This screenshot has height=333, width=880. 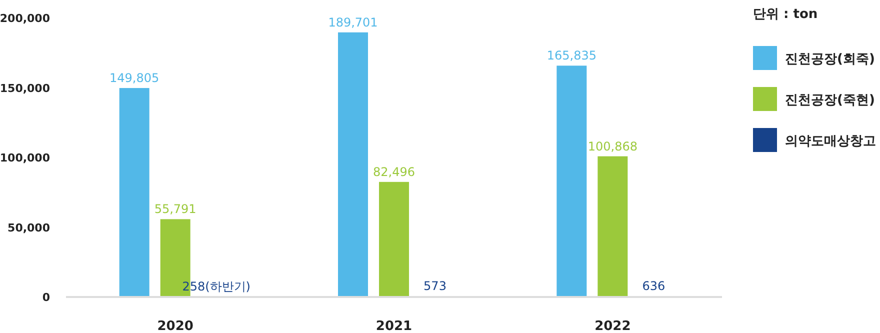 I want to click on legend-title: 단위 : ton, so click(x=785, y=14).